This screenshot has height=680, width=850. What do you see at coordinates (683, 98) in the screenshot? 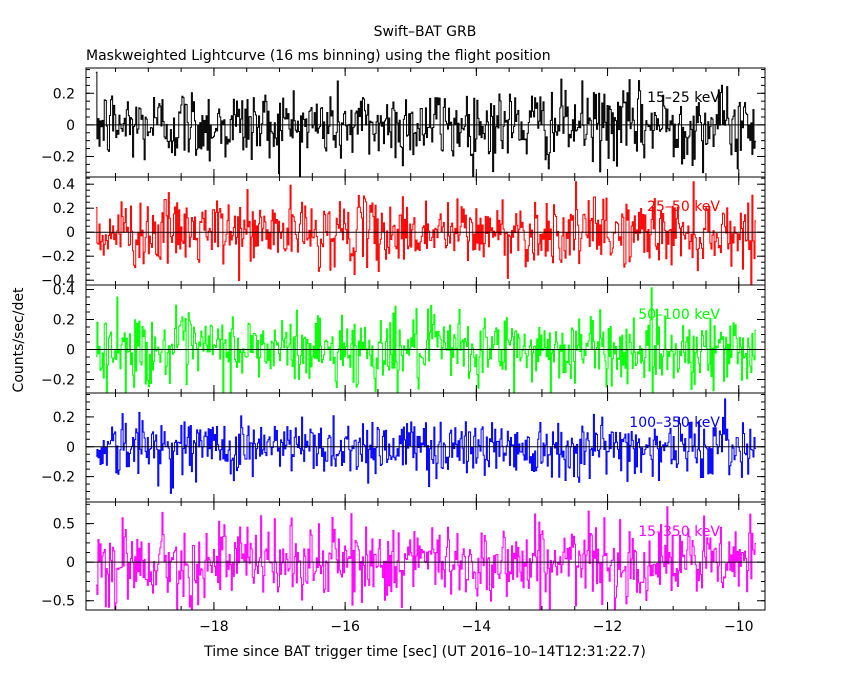
I see `series-label: 15–25 keV` at bounding box center [683, 98].